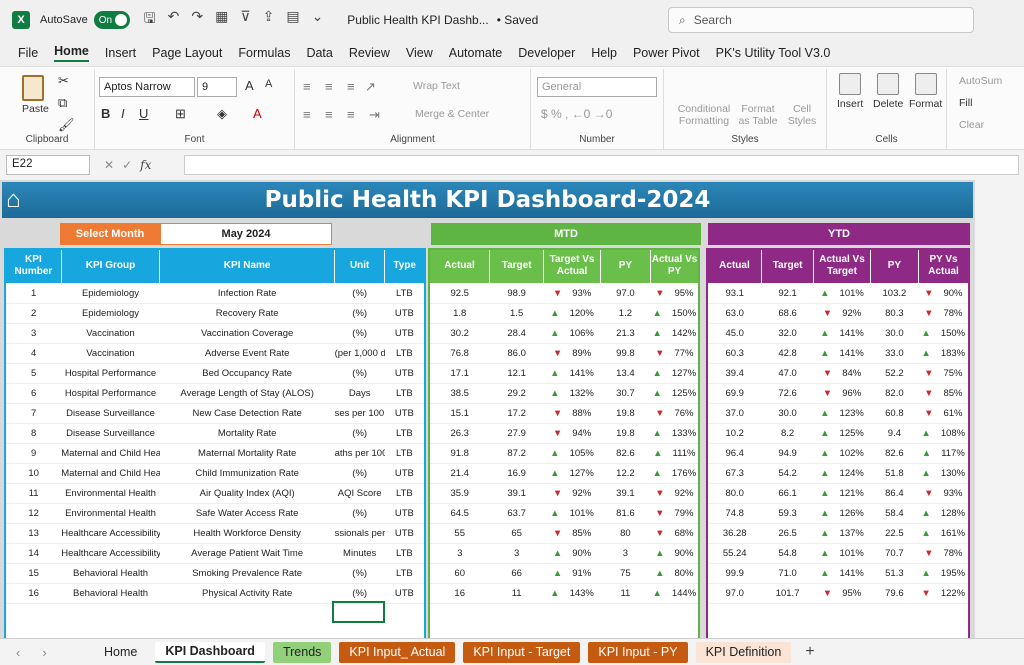 The height and width of the screenshot is (665, 1024). I want to click on ytd-target-cell: 71.0, so click(787, 573).